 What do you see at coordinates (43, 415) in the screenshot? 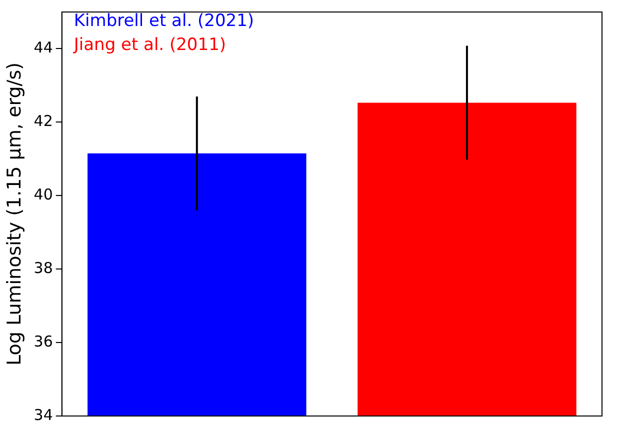
I see `y-tick-label: 34` at bounding box center [43, 415].